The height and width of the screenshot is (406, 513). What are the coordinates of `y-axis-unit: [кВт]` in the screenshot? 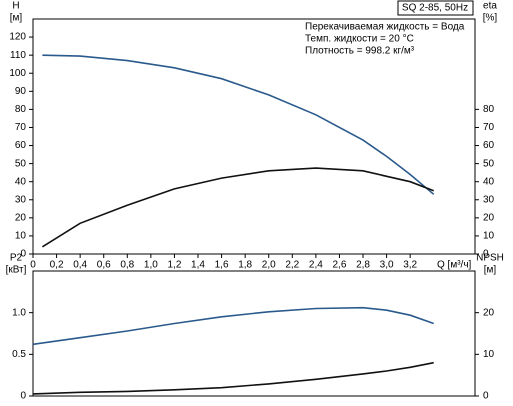 It's located at (16, 270).